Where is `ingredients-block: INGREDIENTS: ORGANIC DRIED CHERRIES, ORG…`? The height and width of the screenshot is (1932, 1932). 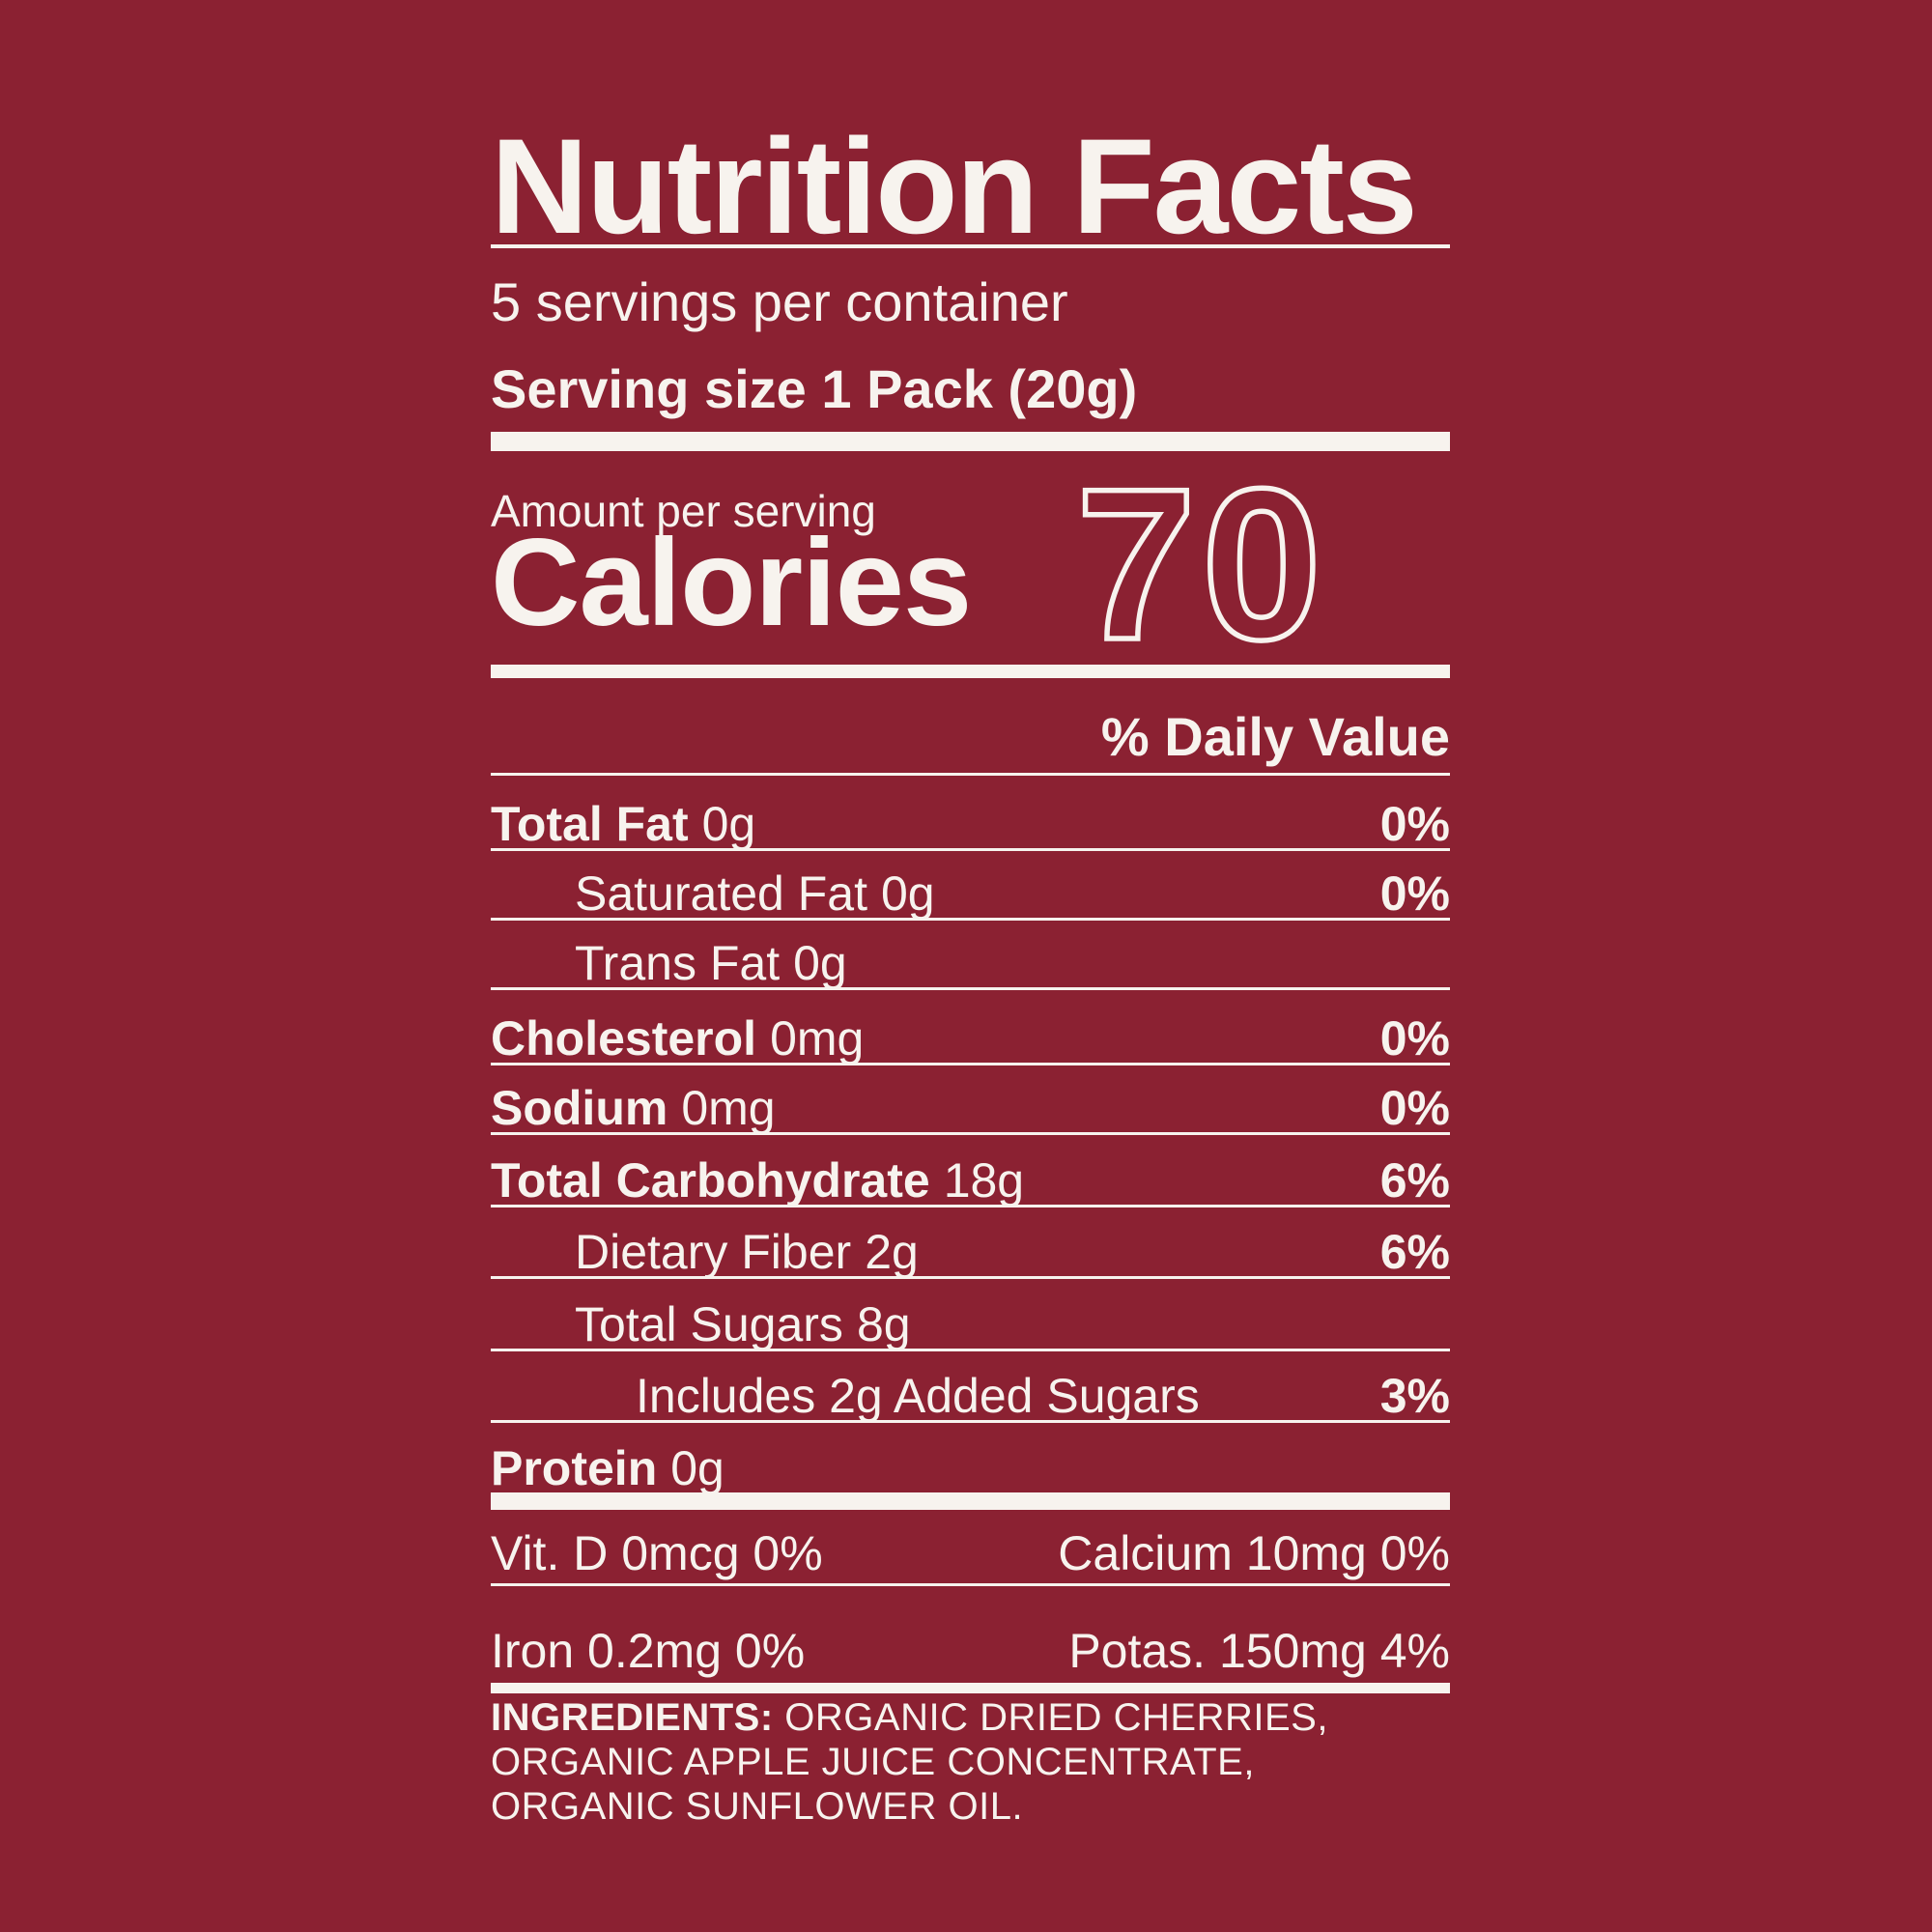
ingredients-block: INGREDIENTS: ORGANIC DRIED CHERRIES, ORG… is located at coordinates (970, 1762).